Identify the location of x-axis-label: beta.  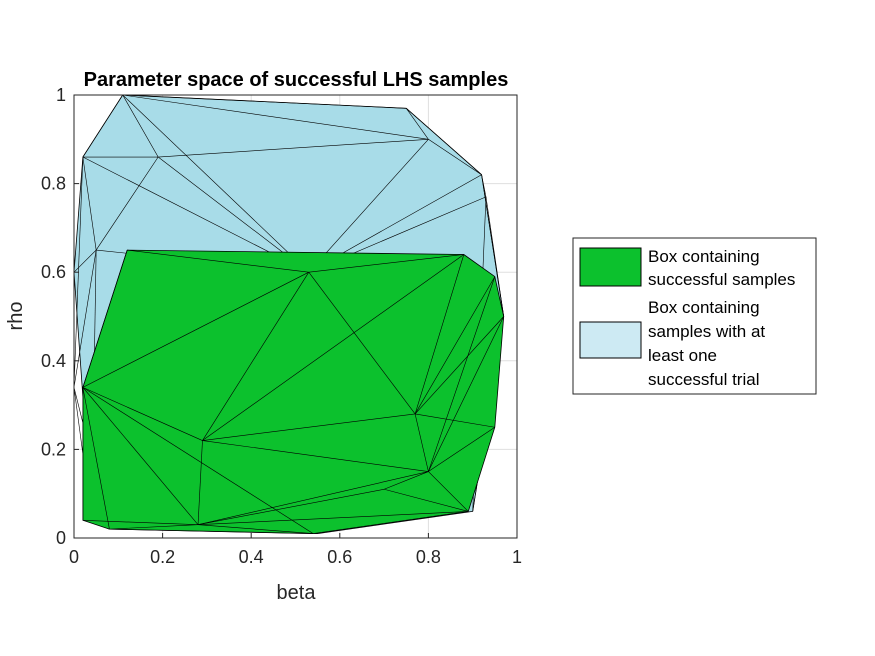
(297, 593).